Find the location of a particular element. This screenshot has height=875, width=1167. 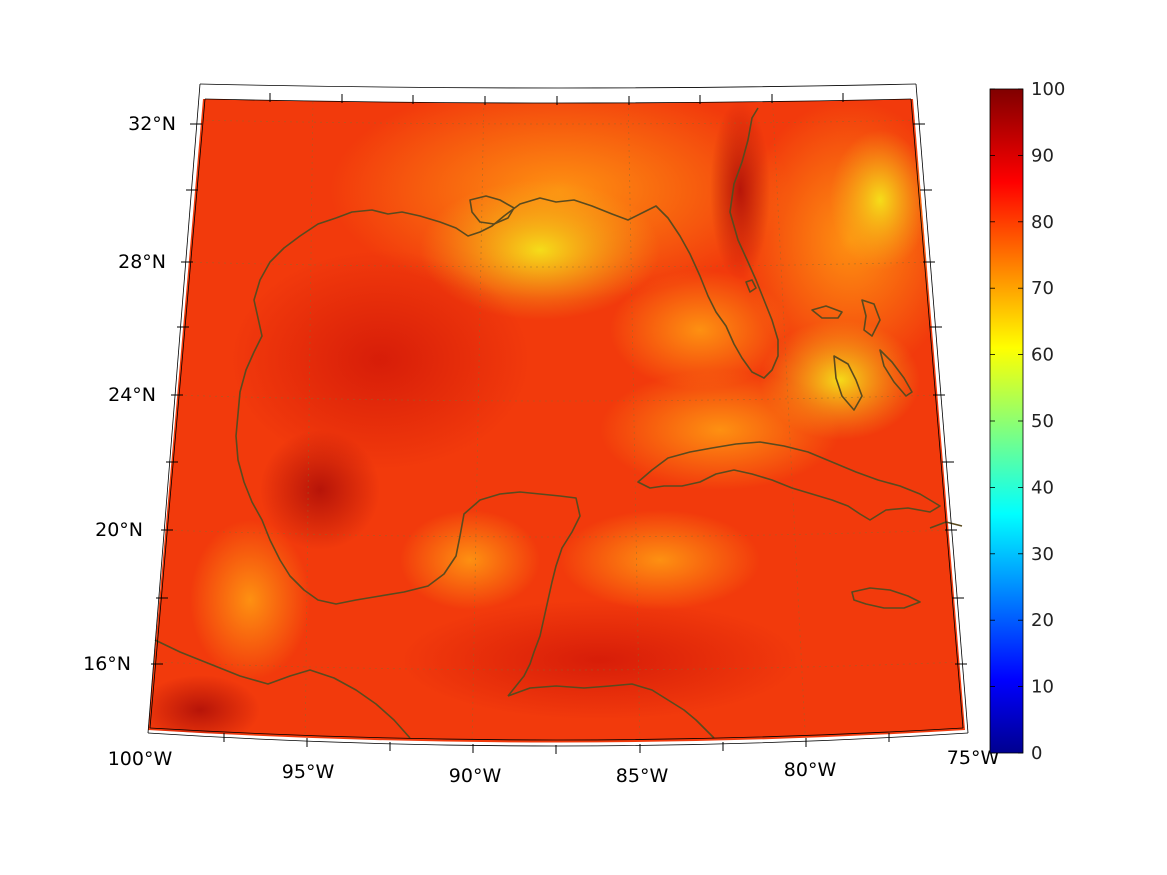

colorbar-tick-label: 20 is located at coordinates (1042, 620).